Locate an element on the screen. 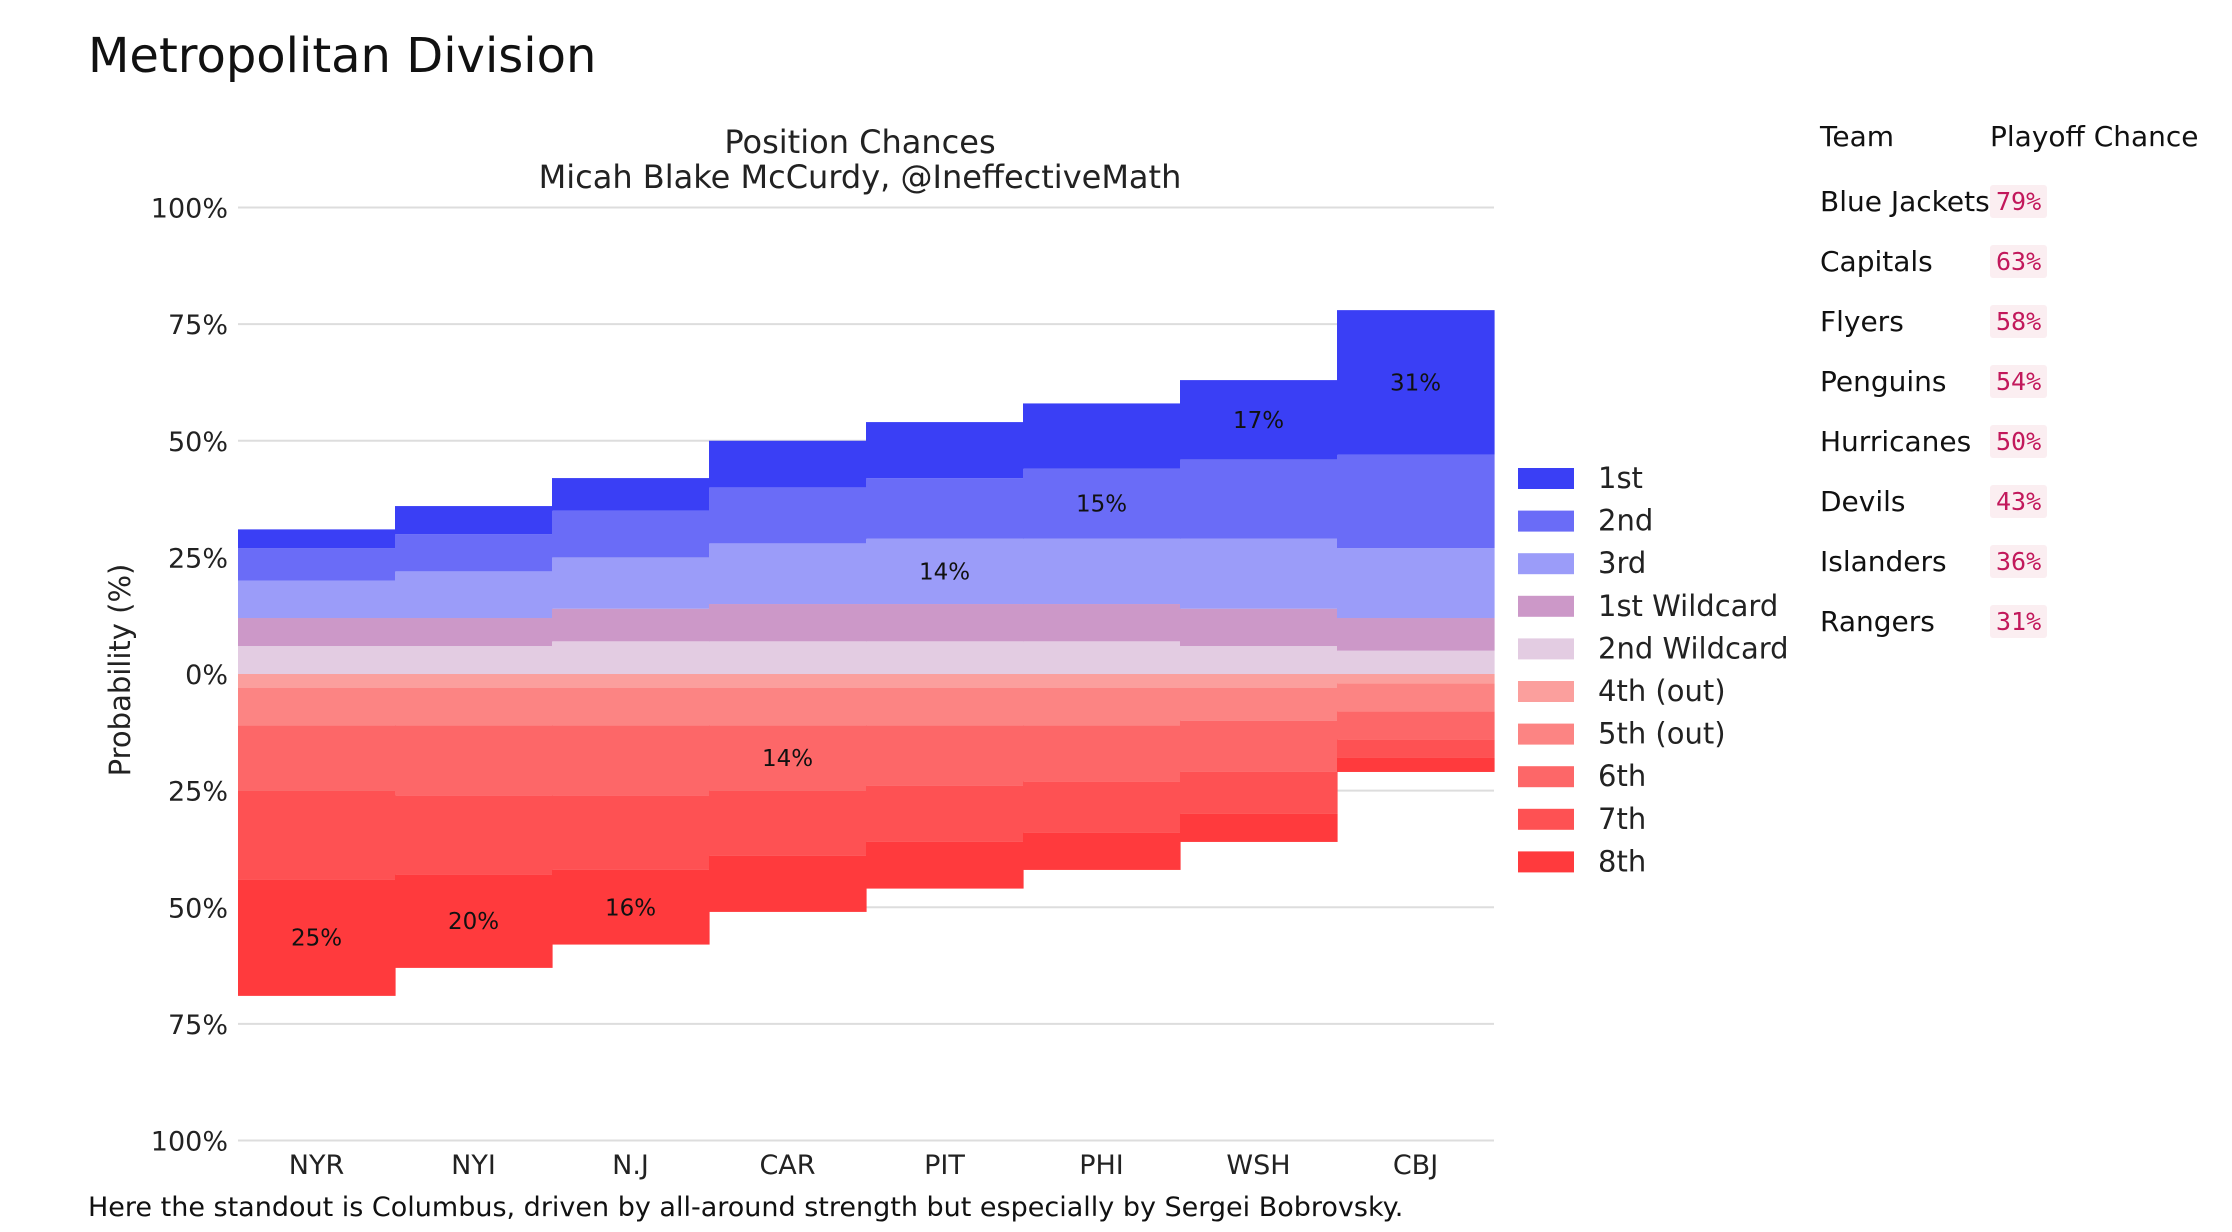  x-tick-label: CBJ is located at coordinates (1415, 1165).